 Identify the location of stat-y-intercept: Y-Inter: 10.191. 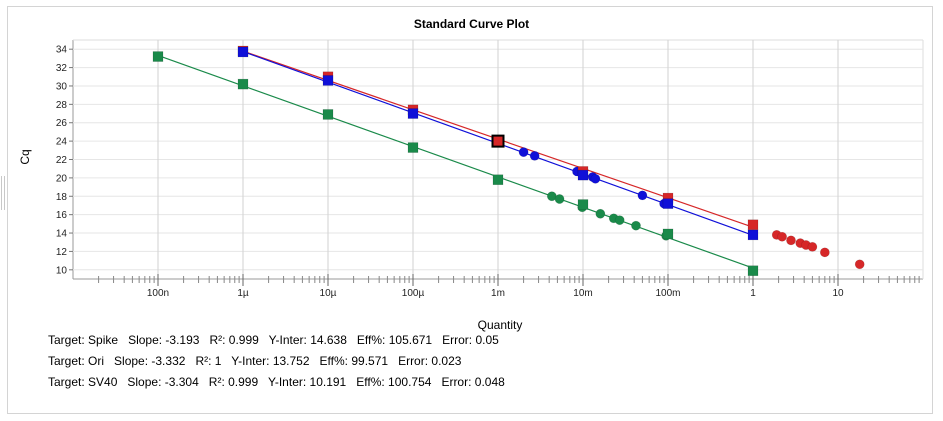
(307, 382).